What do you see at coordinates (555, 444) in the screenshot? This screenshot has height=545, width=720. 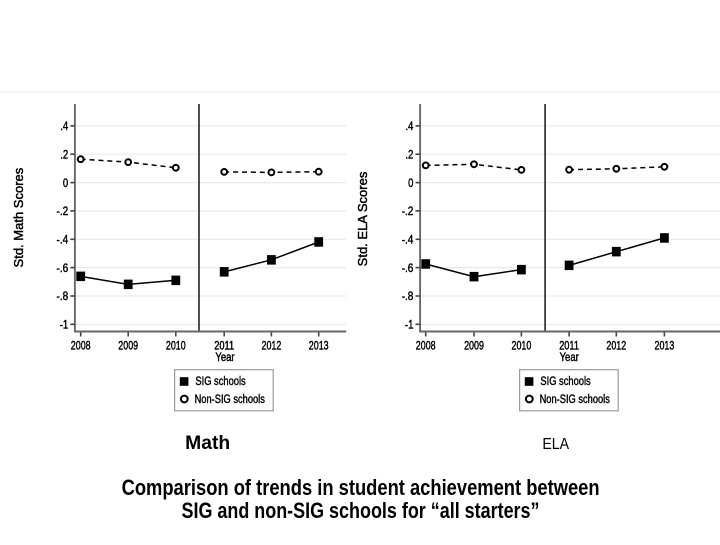 I see `svg-text: ELA` at bounding box center [555, 444].